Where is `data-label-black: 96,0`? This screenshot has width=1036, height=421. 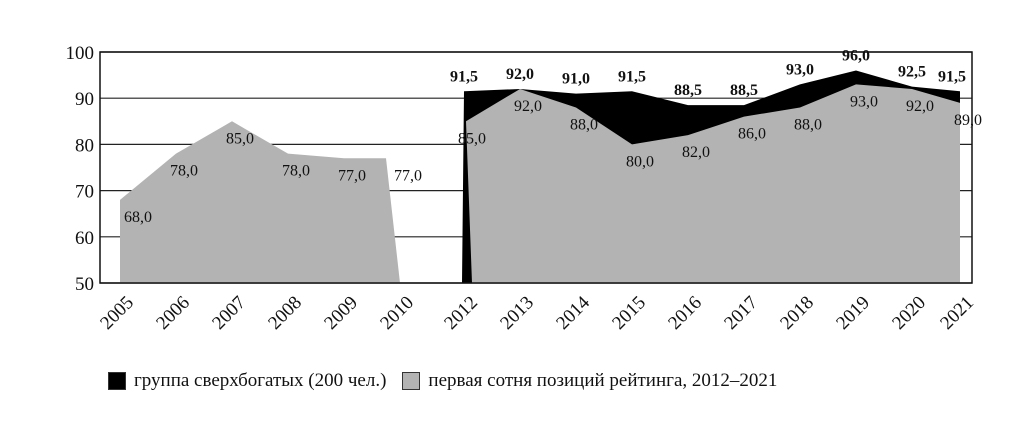
data-label-black: 96,0 is located at coordinates (856, 55).